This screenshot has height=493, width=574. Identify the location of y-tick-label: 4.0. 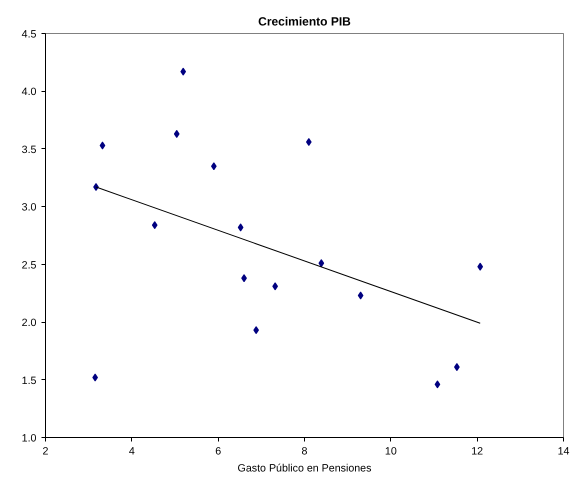
(29, 92).